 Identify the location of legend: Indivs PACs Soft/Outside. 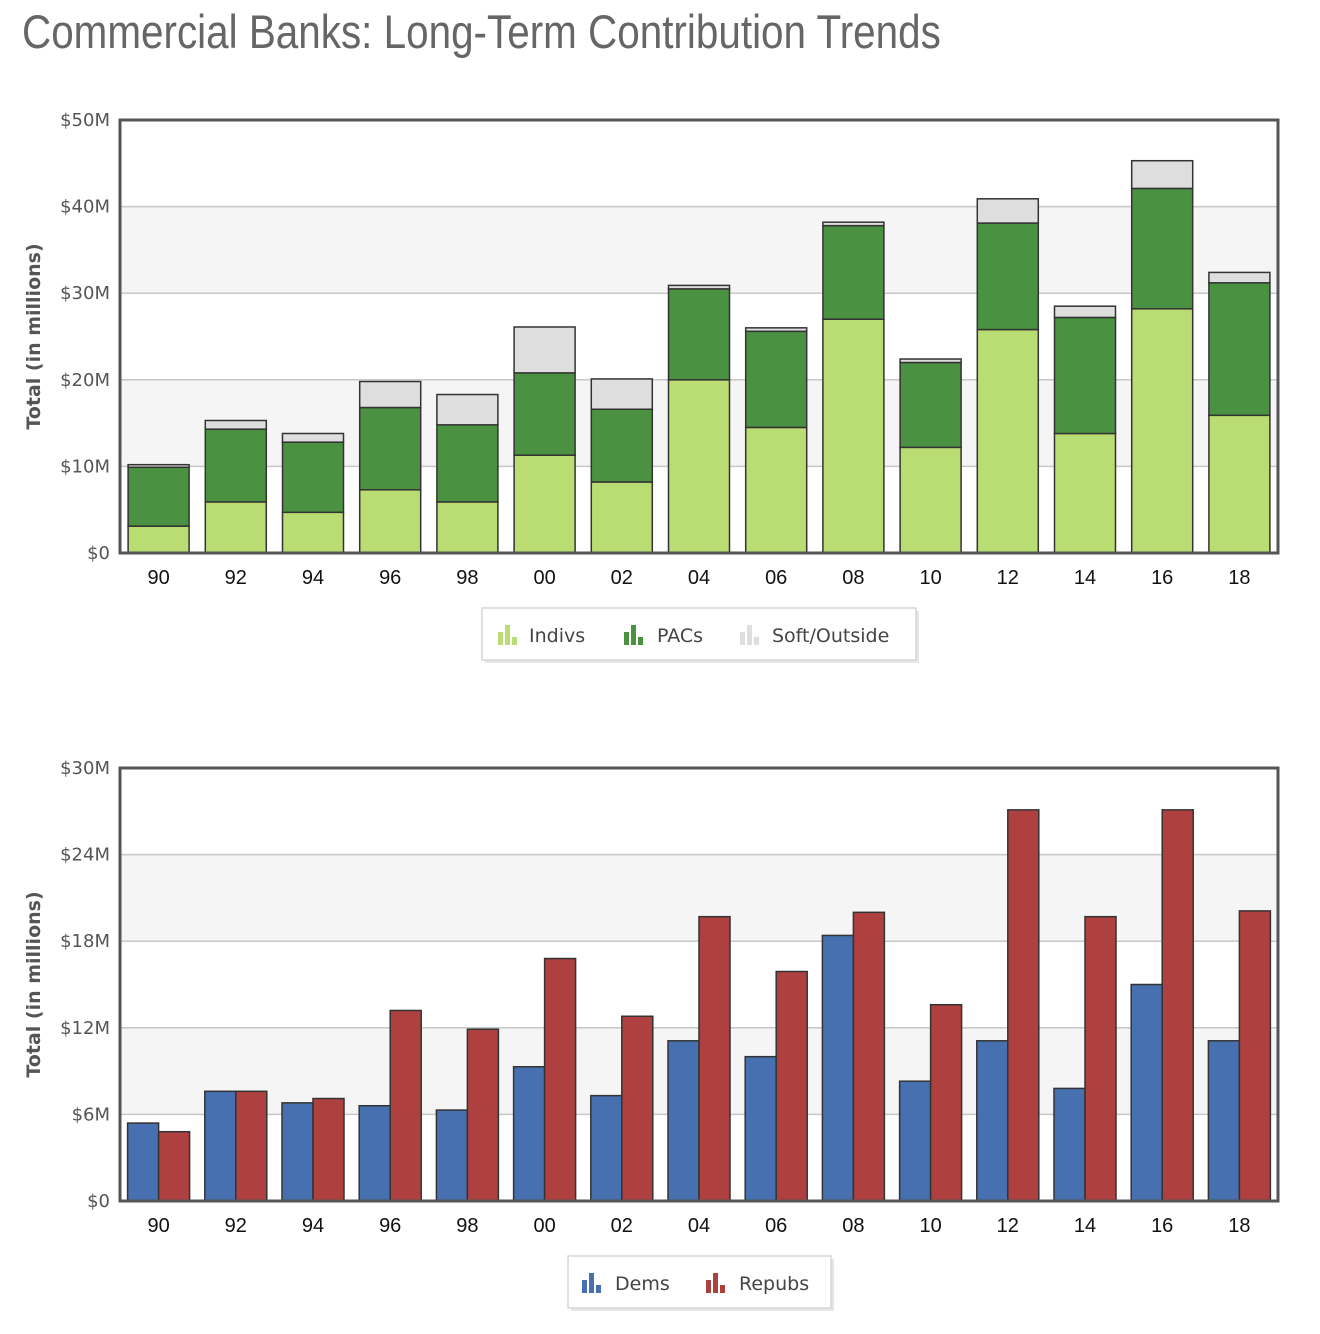
(700, 635).